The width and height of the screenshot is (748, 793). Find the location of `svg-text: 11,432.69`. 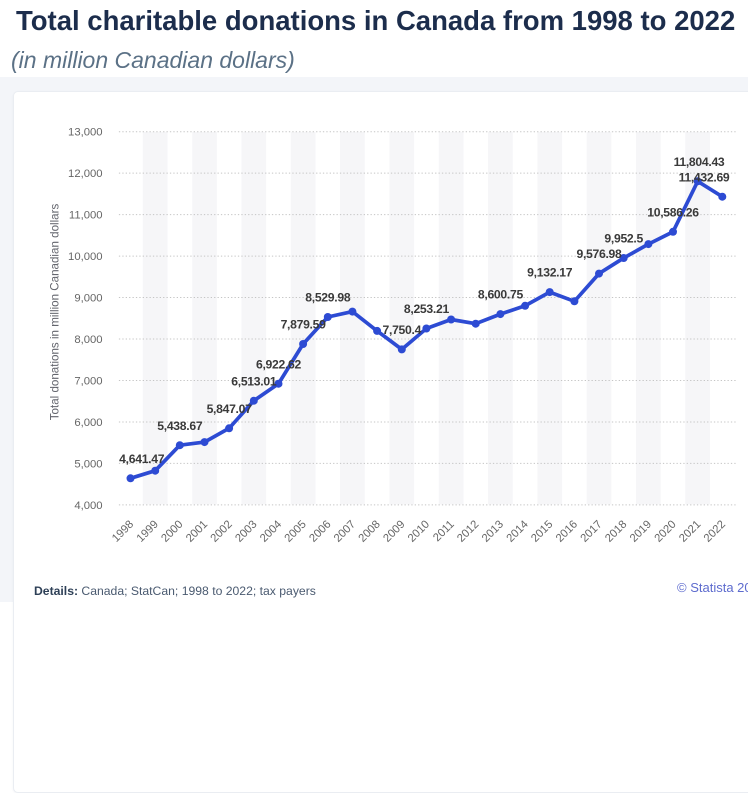

svg-text: 11,432.69 is located at coordinates (704, 177).